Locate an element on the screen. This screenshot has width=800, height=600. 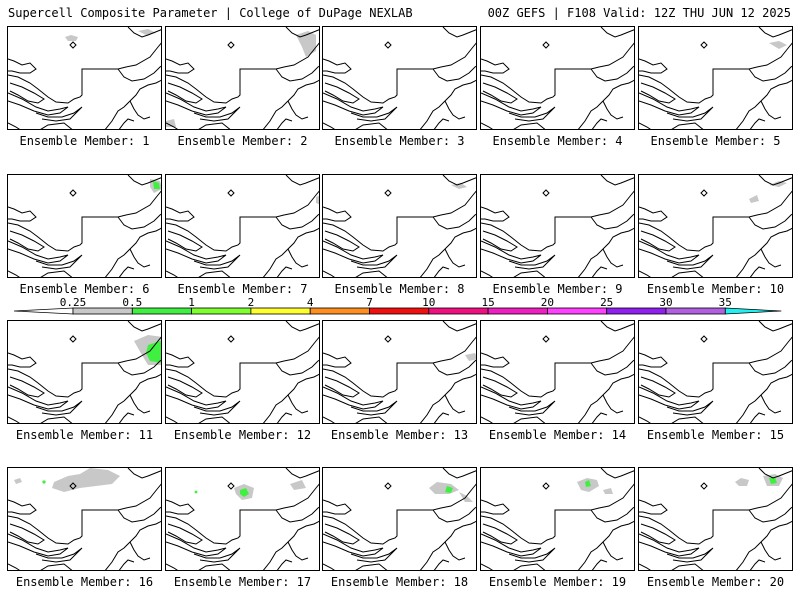
legend-threshold-label: 25 is located at coordinates (607, 302).